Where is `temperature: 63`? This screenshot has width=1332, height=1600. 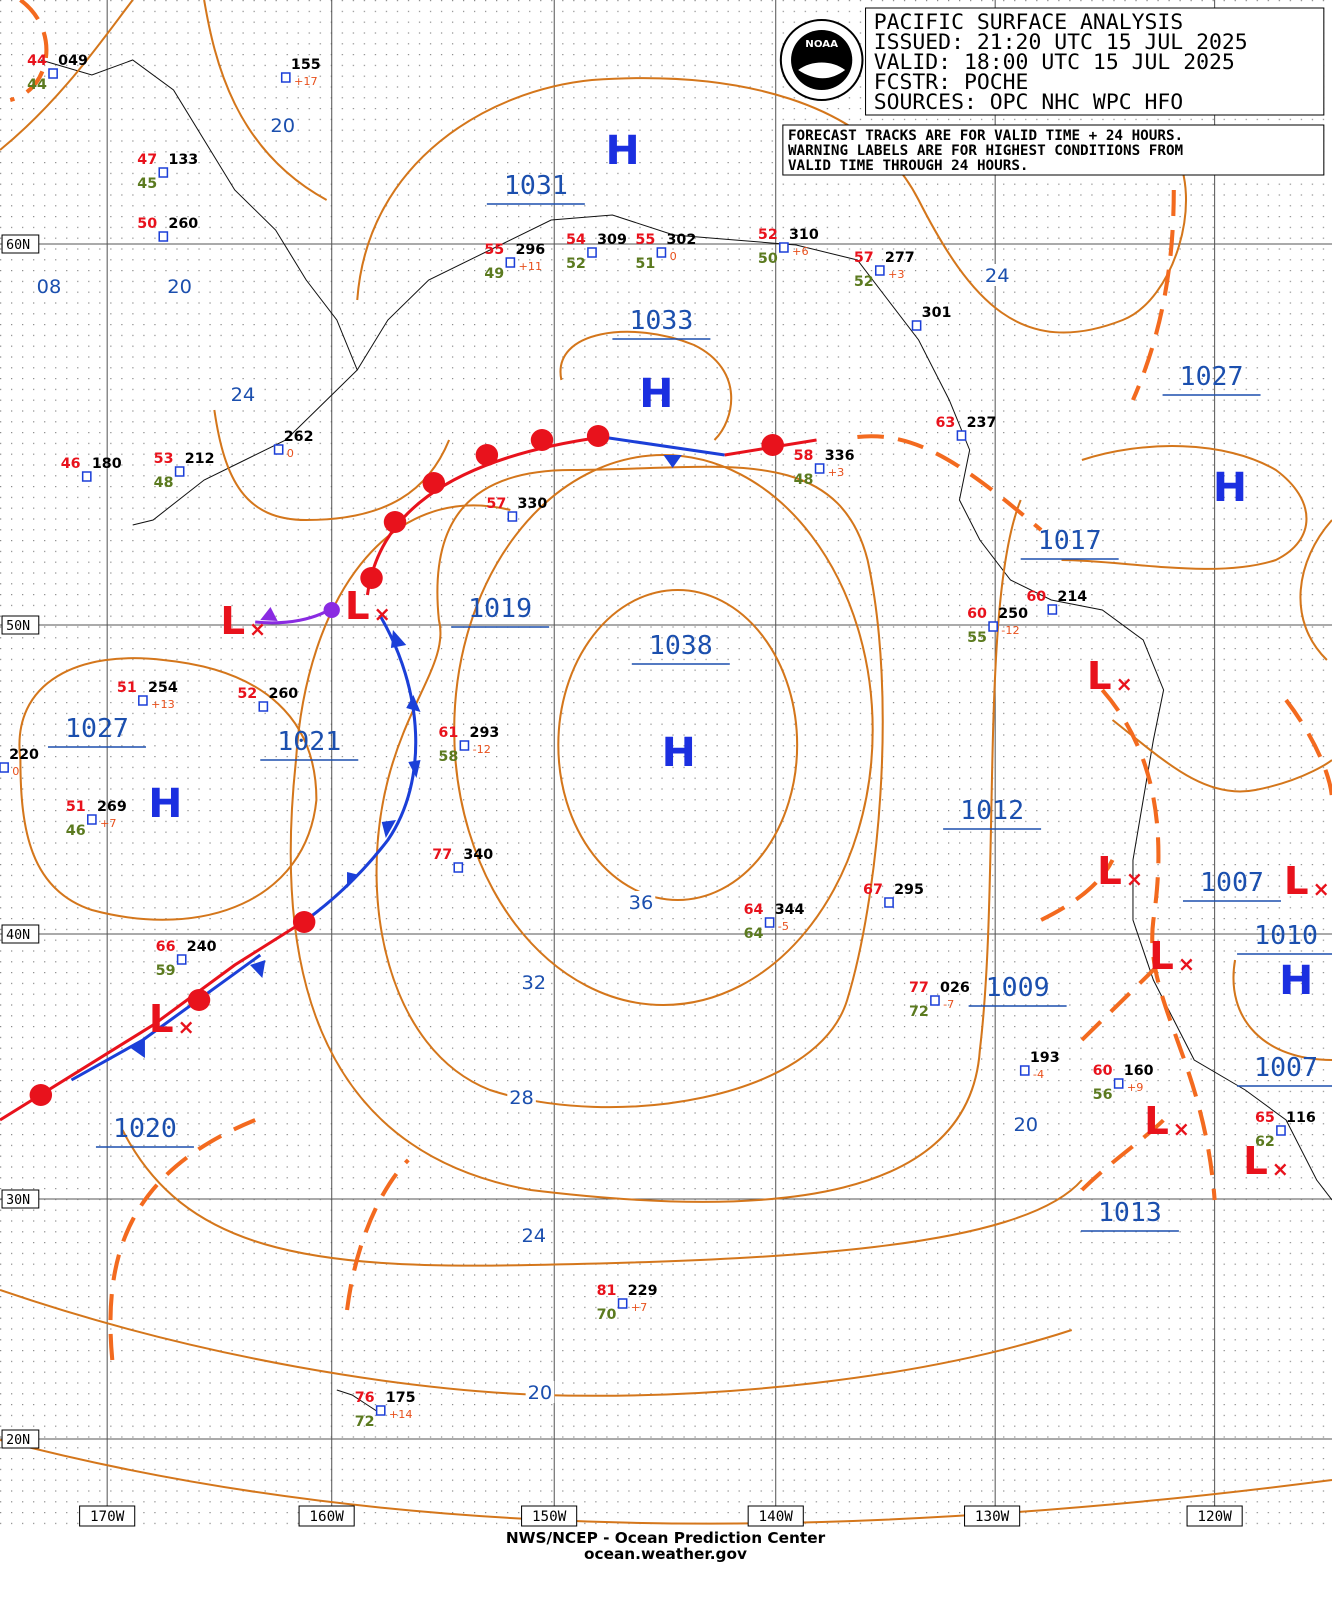
temperature: 63 is located at coordinates (945, 423).